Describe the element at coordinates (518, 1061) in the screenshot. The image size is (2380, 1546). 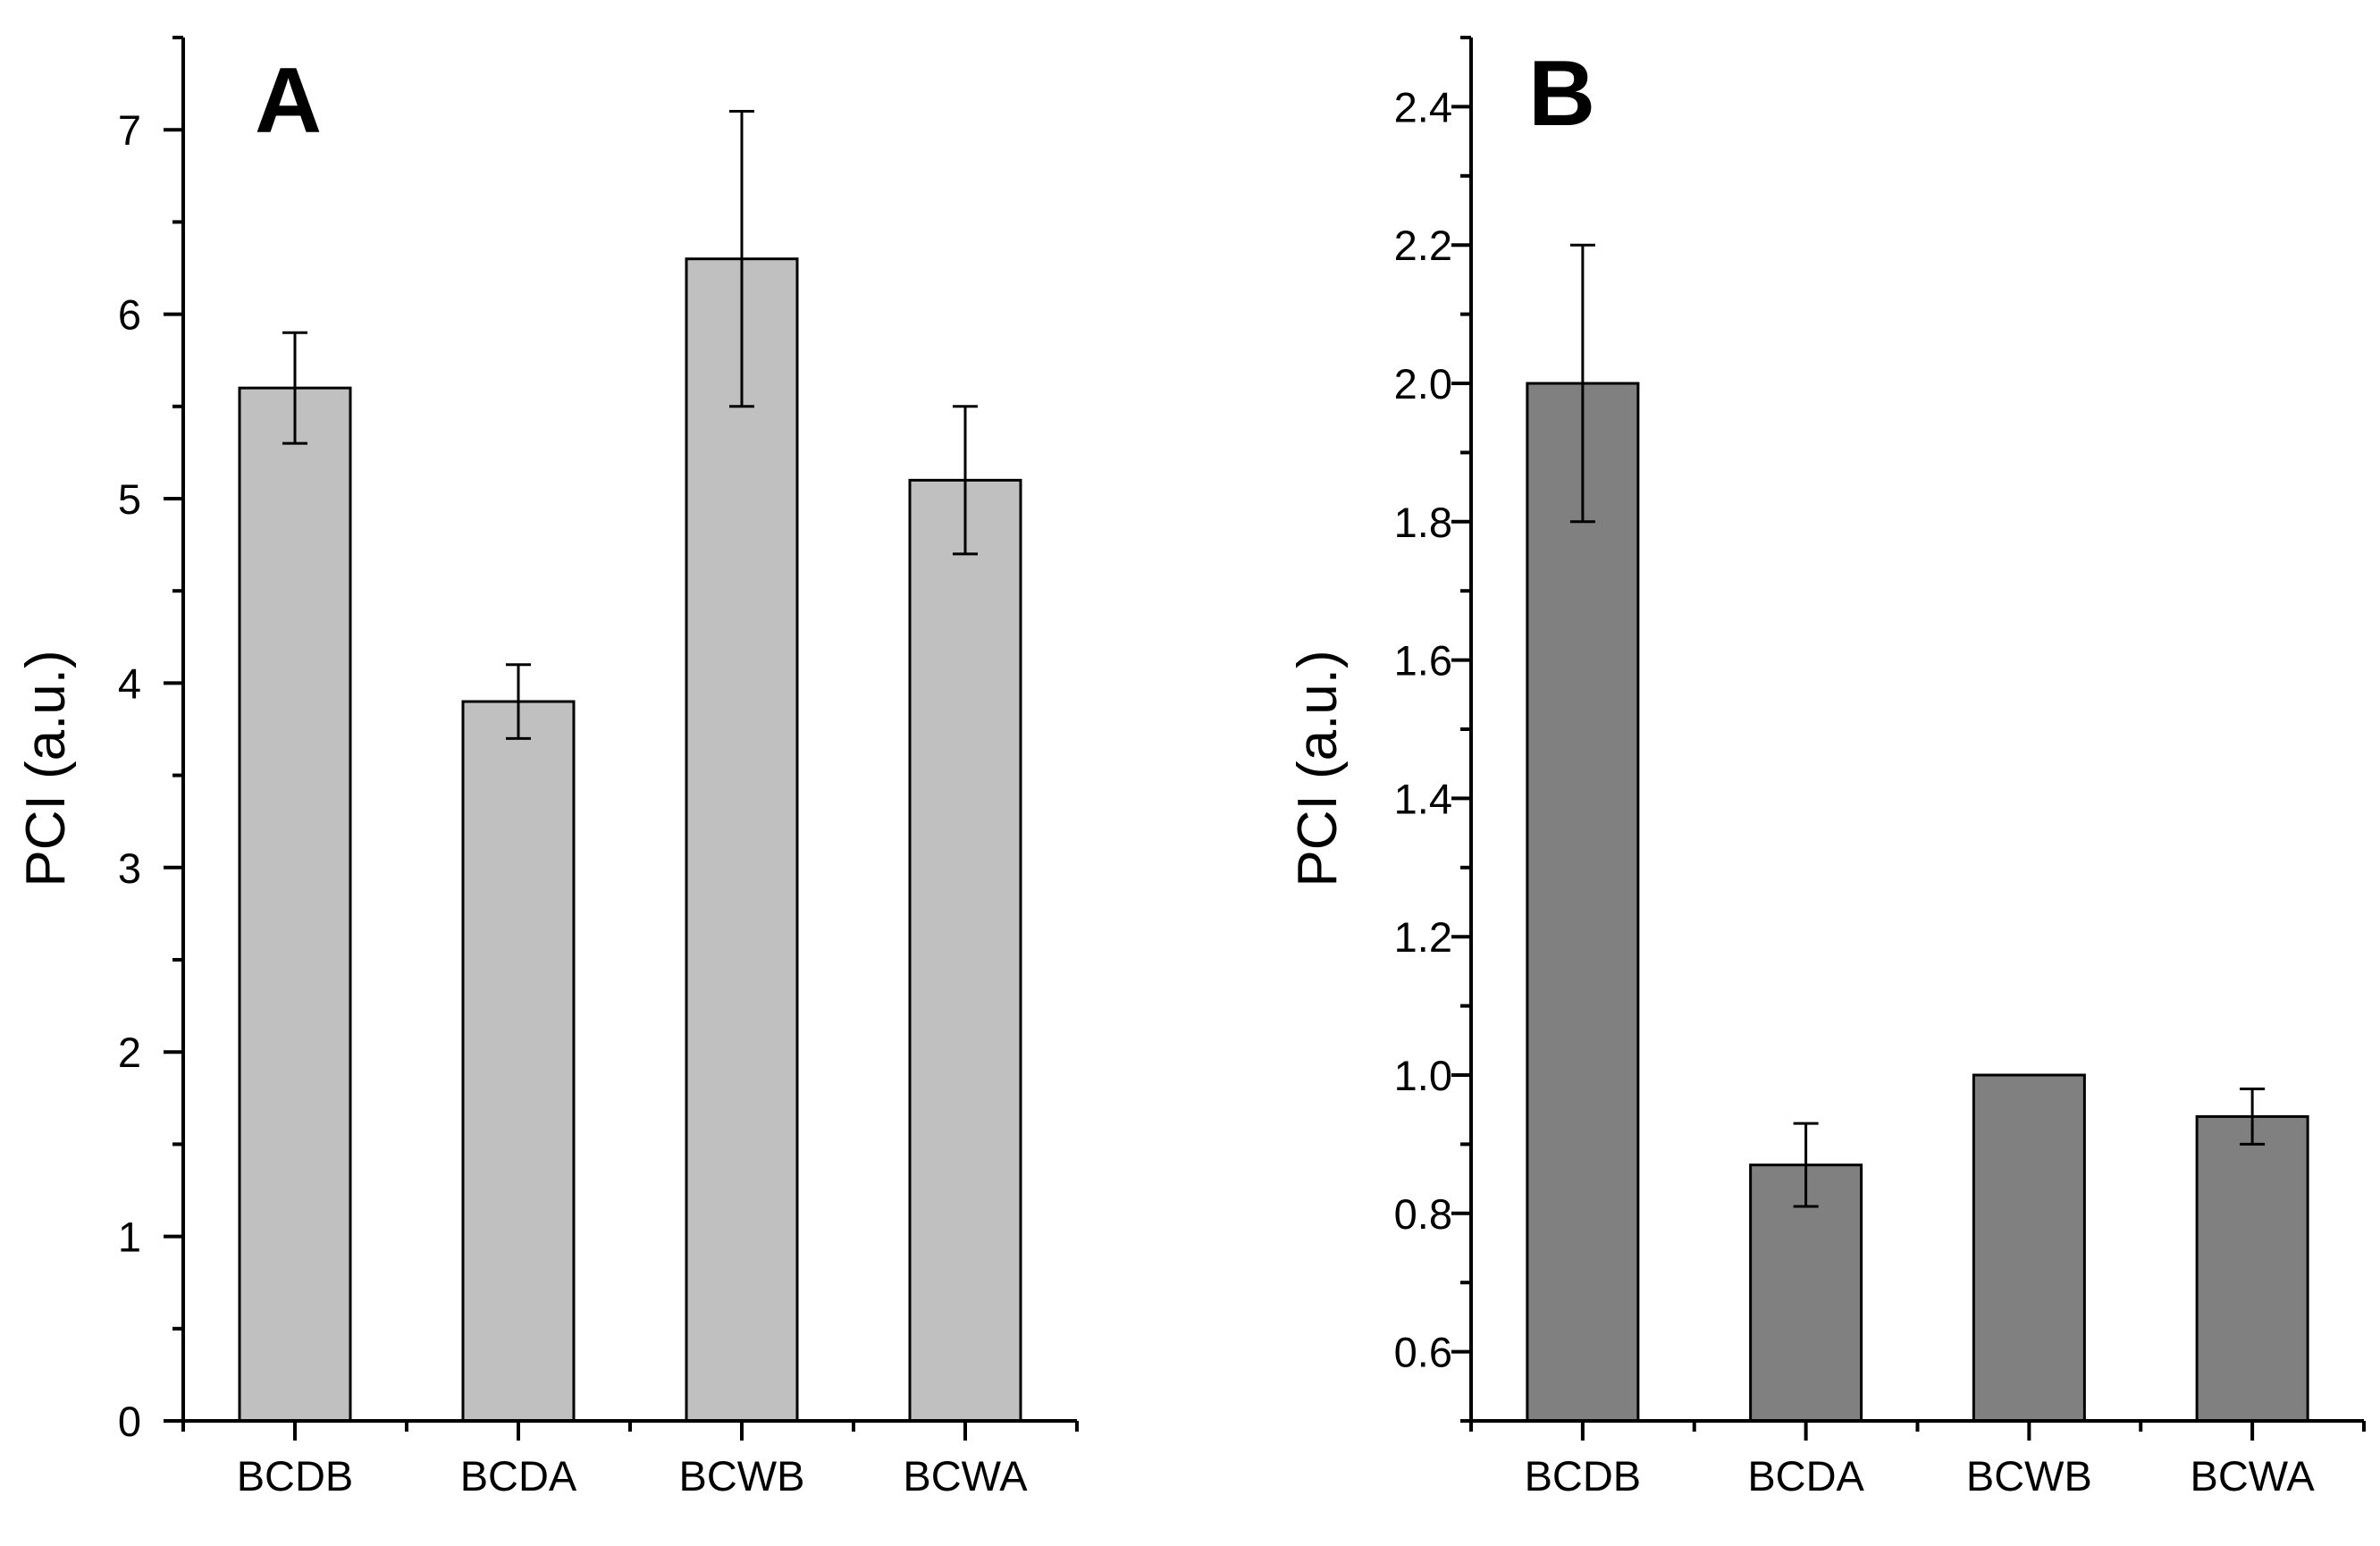
I see `panel-a-bar-bcda` at that location.